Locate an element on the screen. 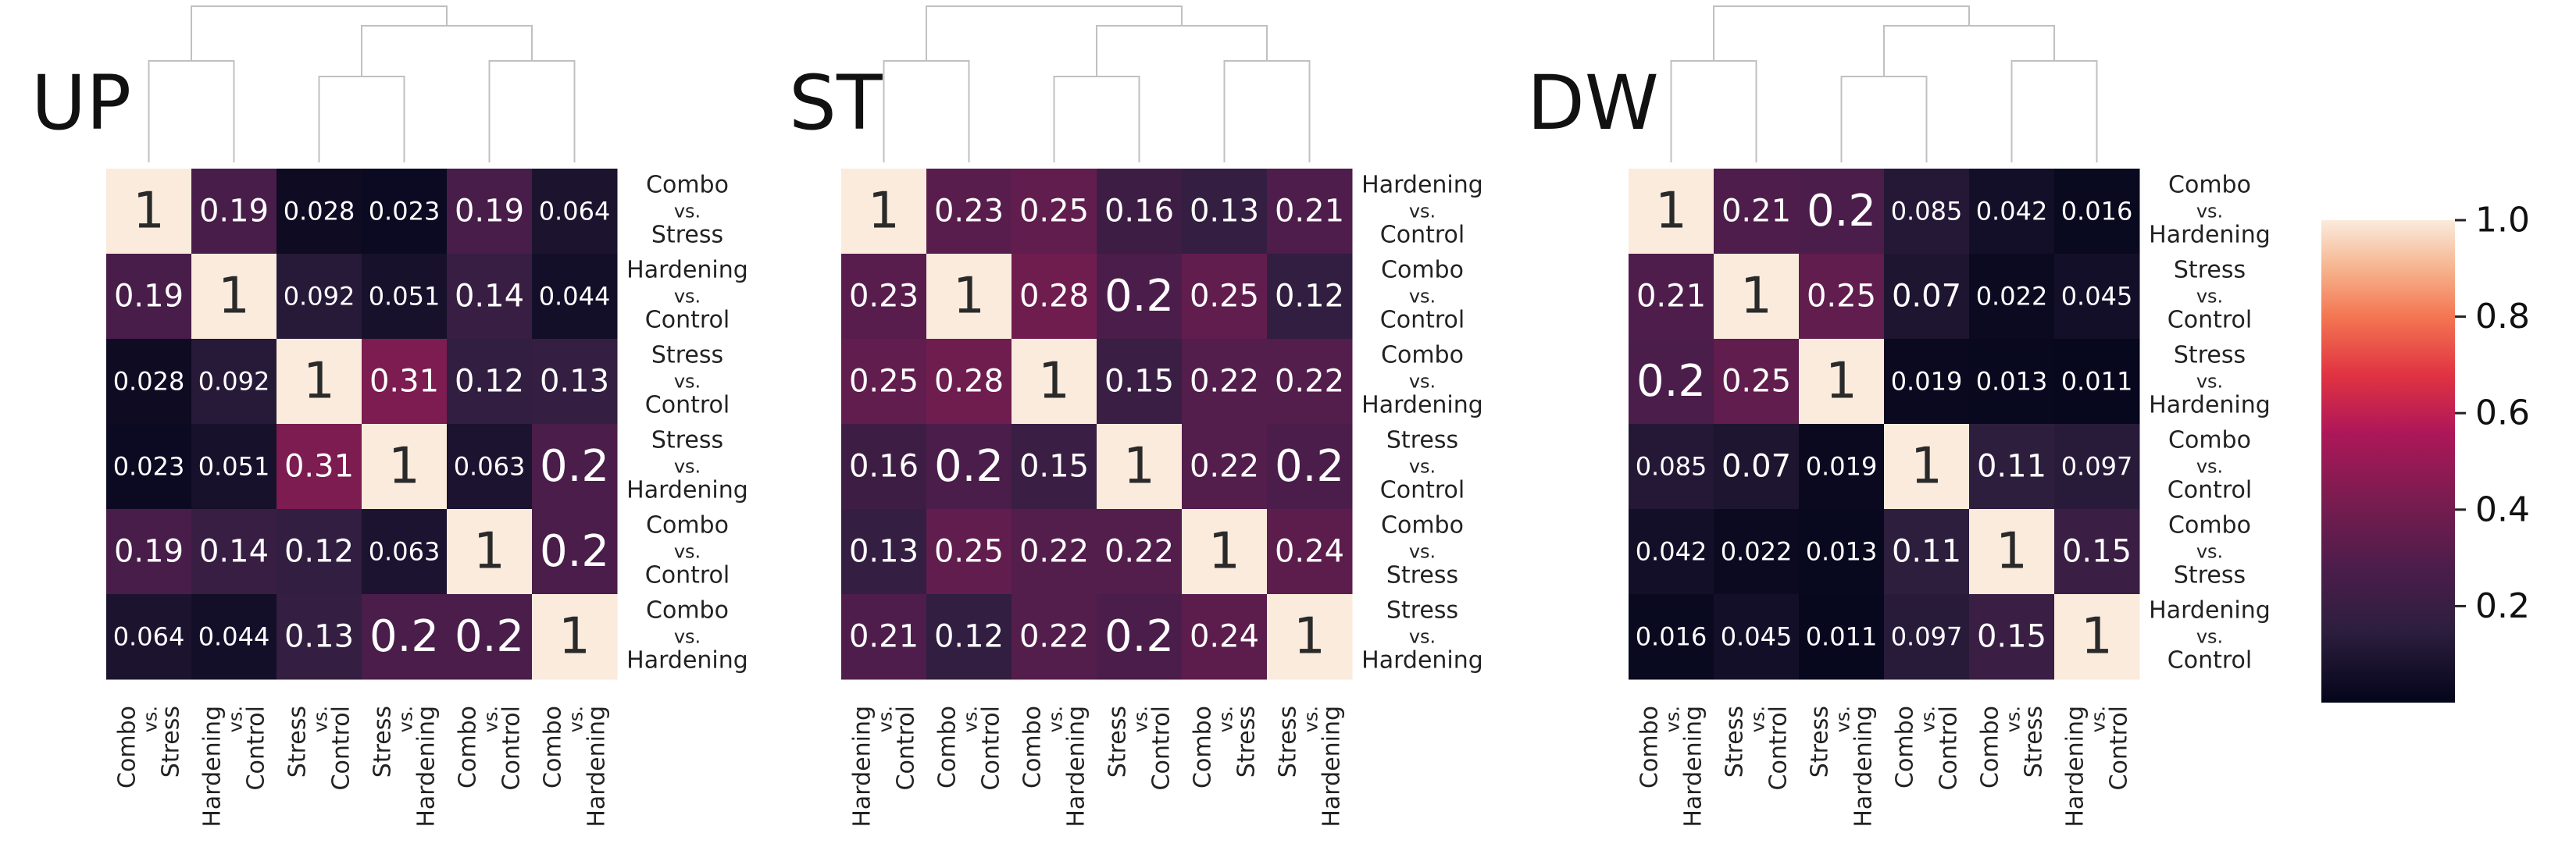  row-label: Combo vs. Hardening is located at coordinates (2210, 210).